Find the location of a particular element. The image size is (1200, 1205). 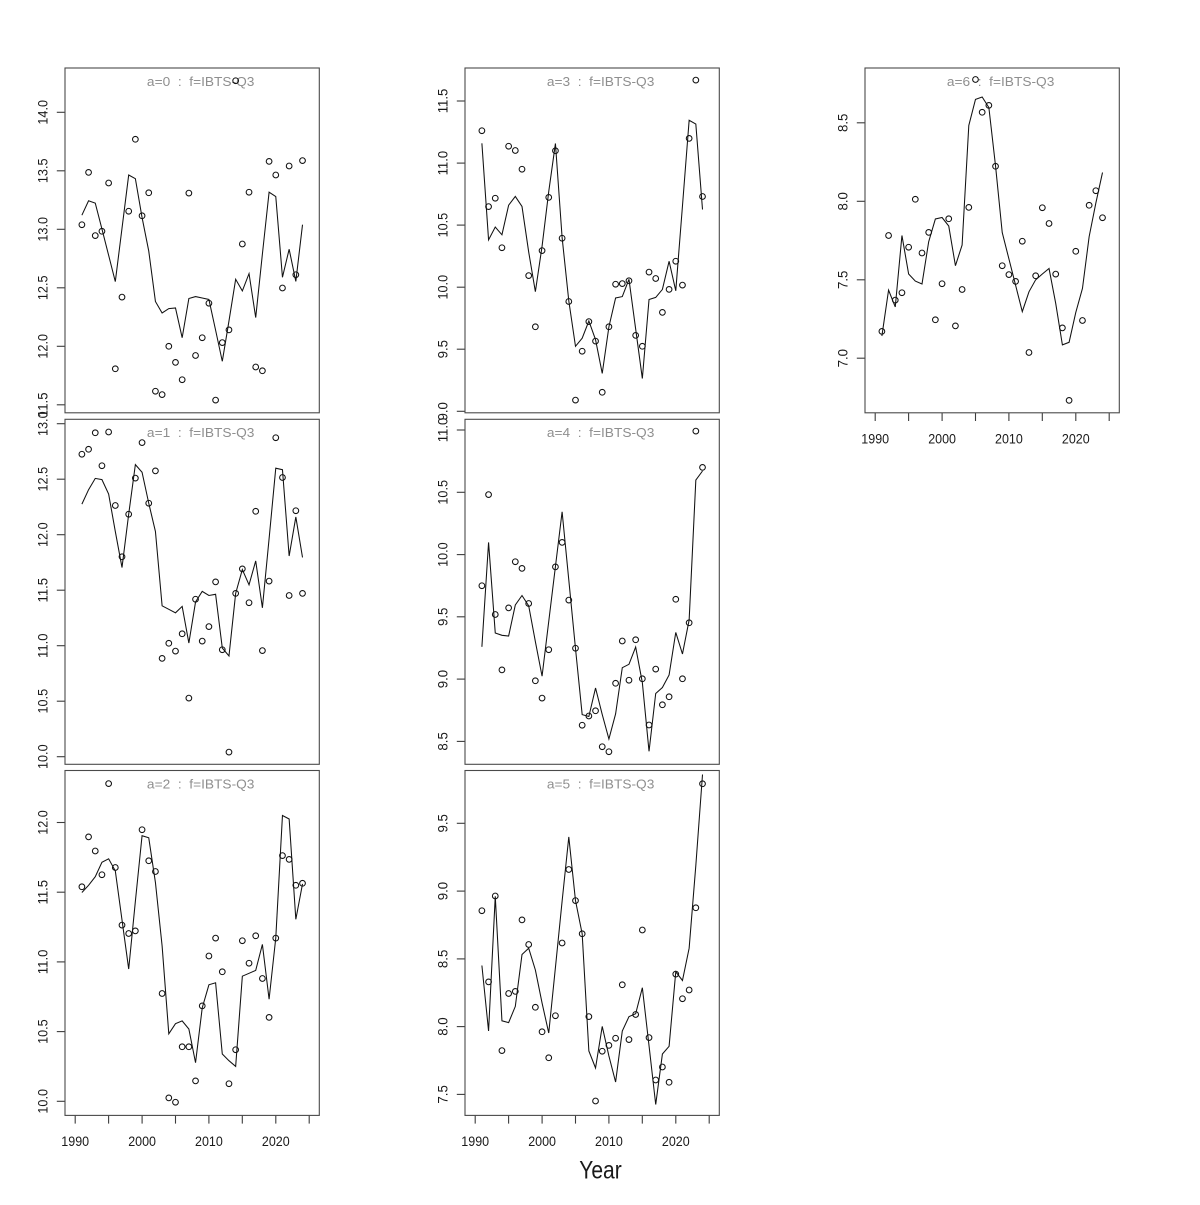

svg-text: 7.0 is located at coordinates (843, 358).